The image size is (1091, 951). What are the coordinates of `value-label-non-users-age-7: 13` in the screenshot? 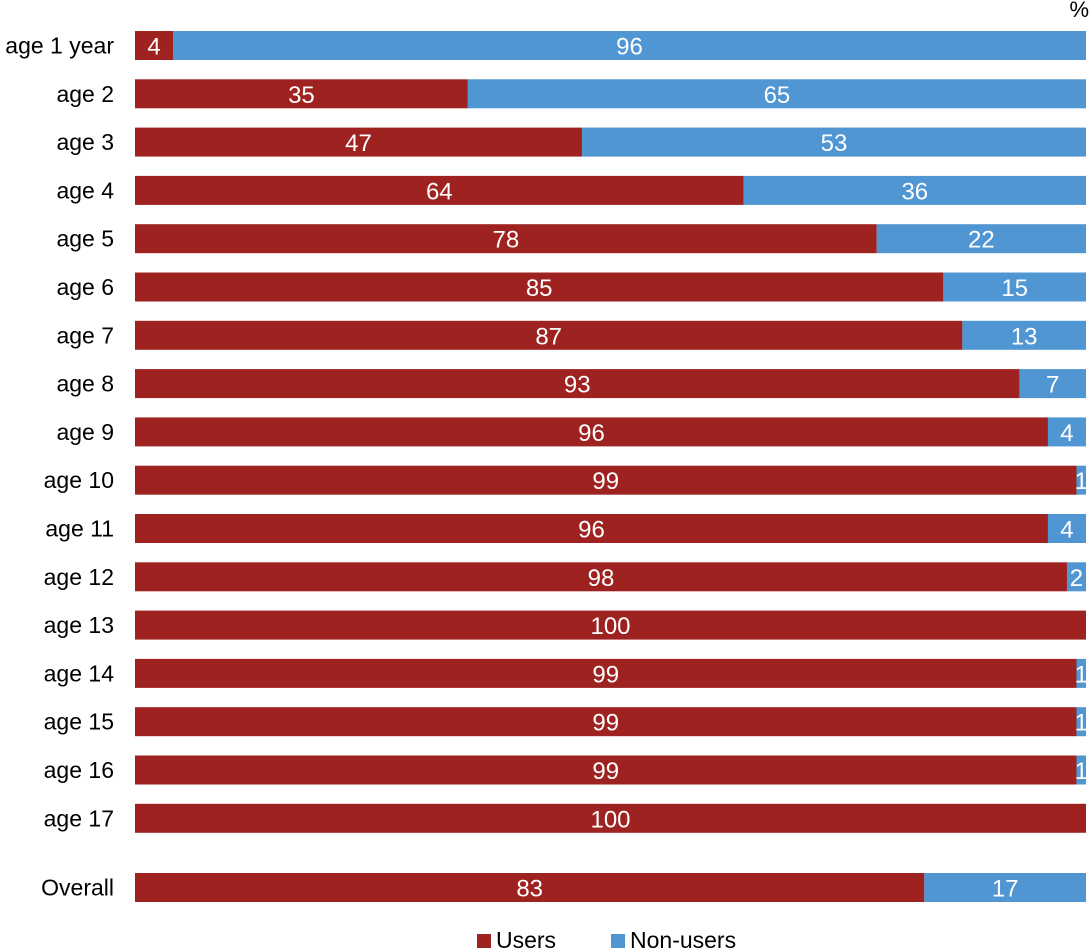 It's located at (1024, 336).